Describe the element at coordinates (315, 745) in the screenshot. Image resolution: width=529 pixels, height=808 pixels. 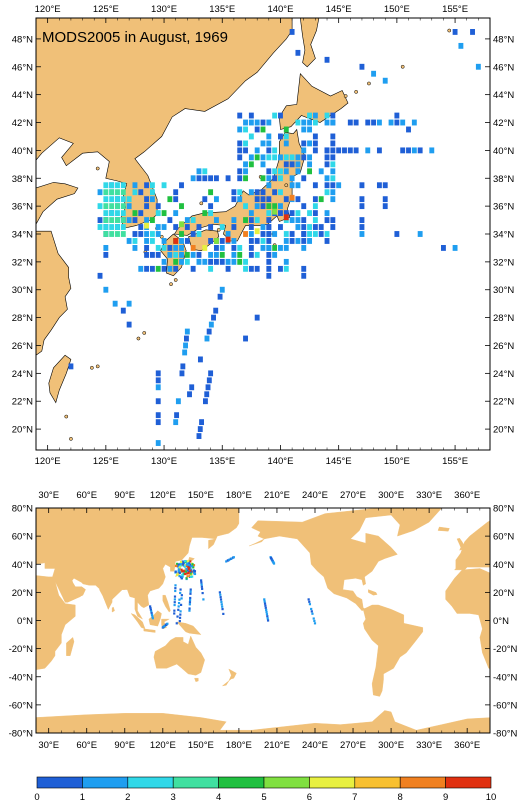
I see `x-tick-label: 240°E` at that location.